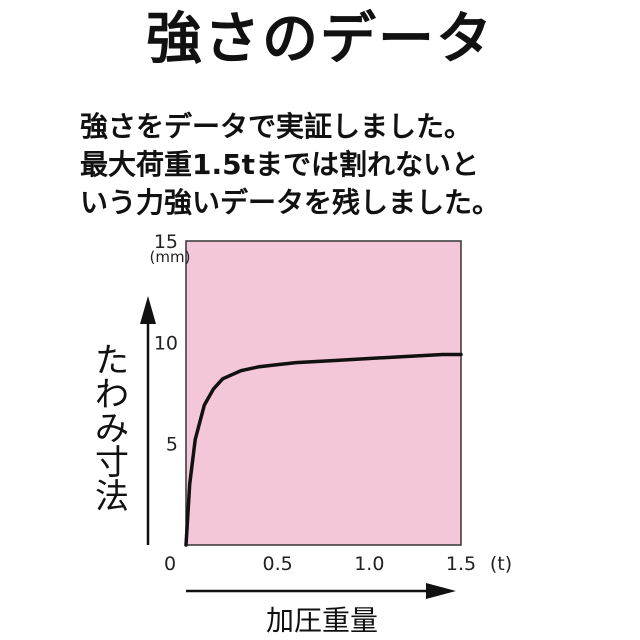 This screenshot has width=640, height=640. I want to click on y-axis-arrow, so click(148, 420).